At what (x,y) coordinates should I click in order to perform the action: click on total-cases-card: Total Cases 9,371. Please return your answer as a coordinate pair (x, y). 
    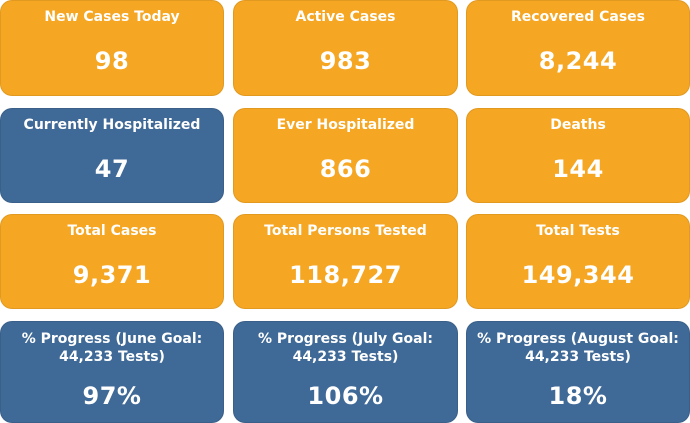
    Looking at the image, I should click on (112, 261).